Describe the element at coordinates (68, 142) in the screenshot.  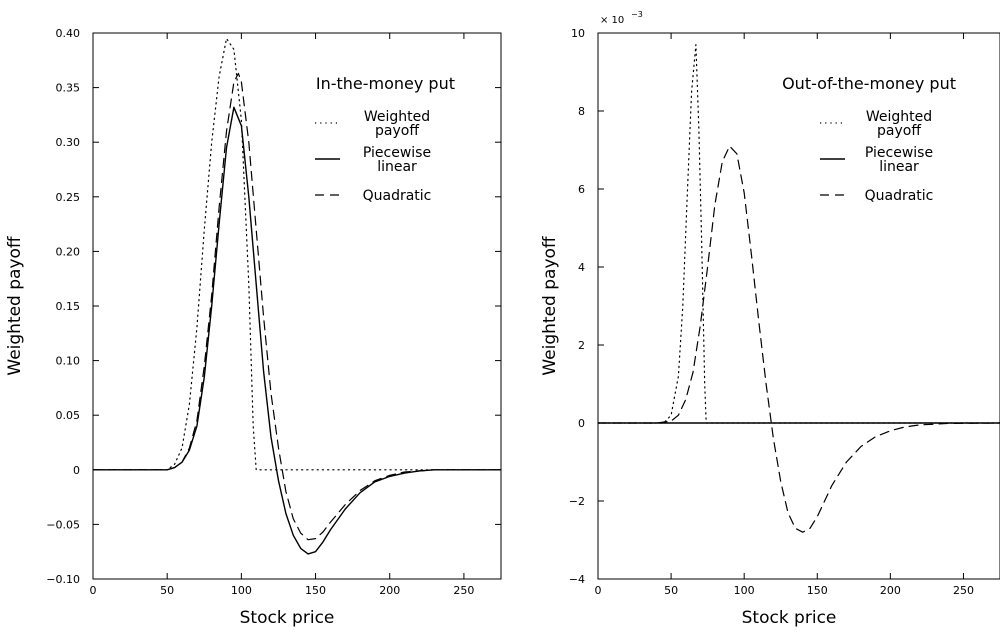
I see `y-tick-label: 0.30` at that location.